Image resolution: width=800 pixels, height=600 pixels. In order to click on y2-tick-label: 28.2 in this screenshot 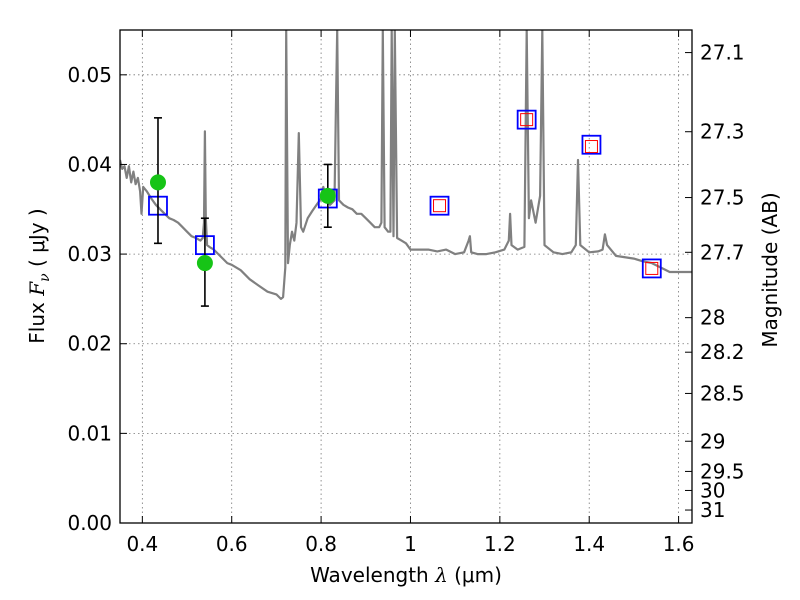, I will do `click(722, 352)`.